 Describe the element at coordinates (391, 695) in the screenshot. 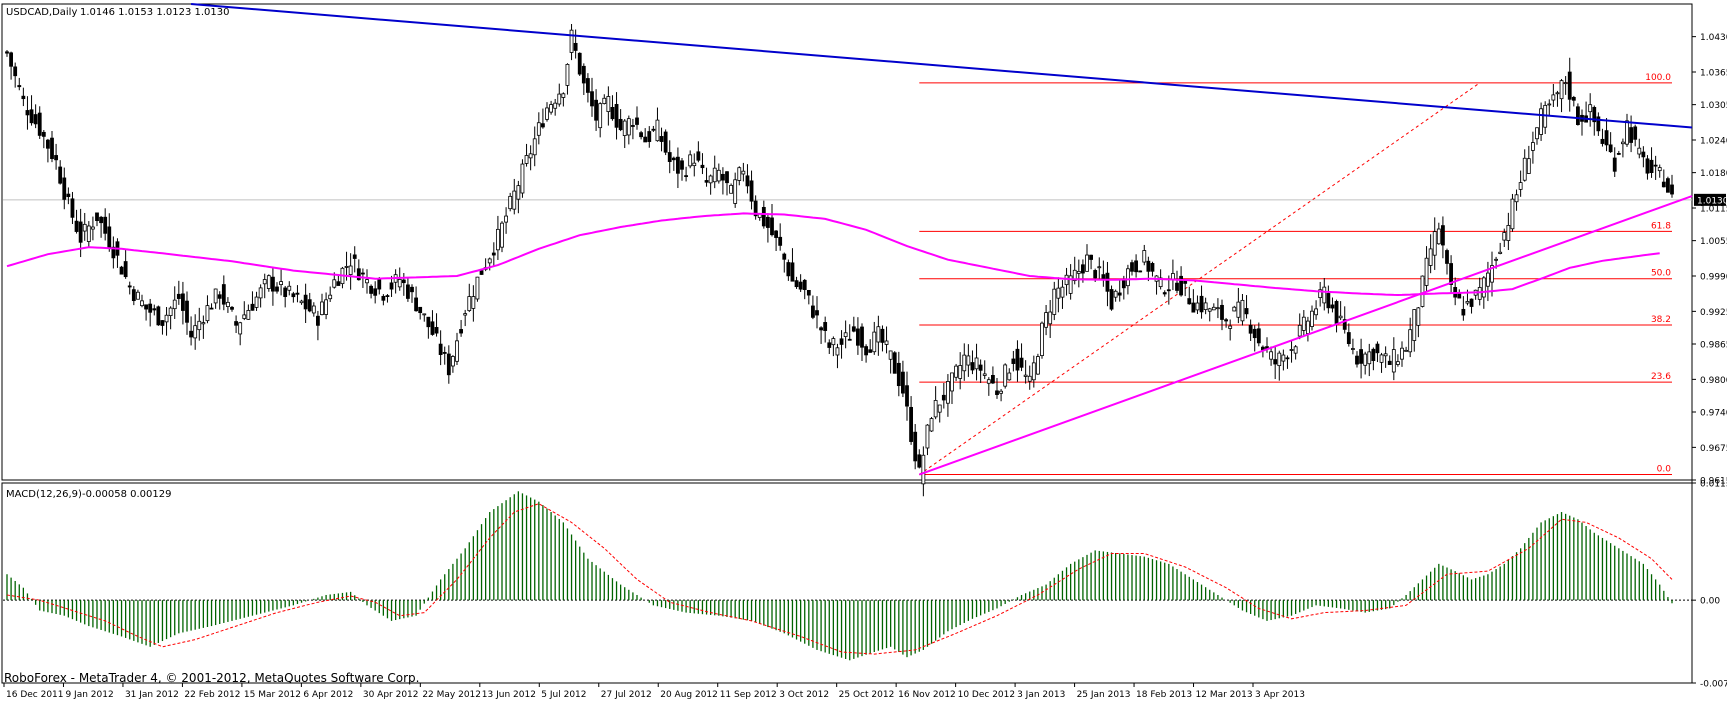

I see `date-axis-label: 30 Apr 2012` at that location.